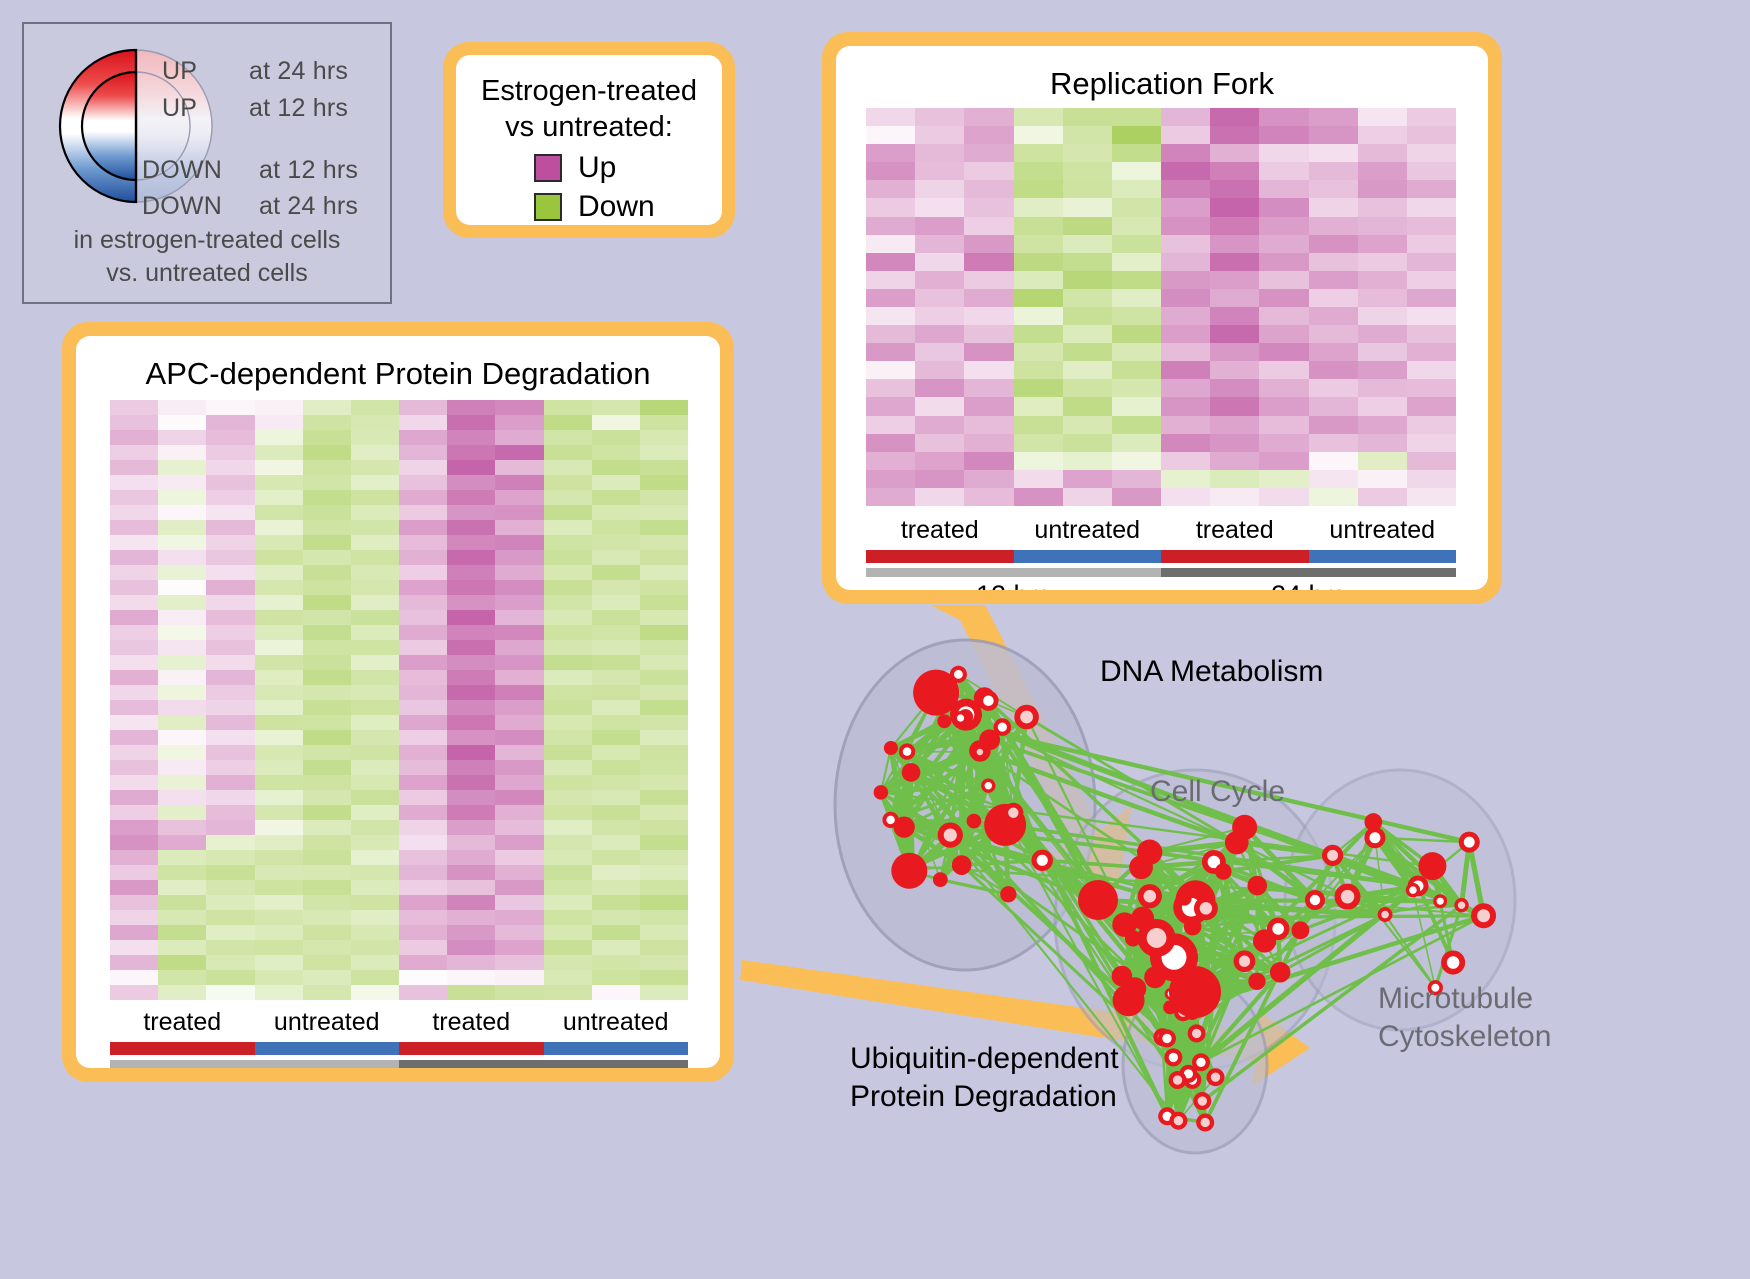 This screenshot has width=1750, height=1279. Describe the element at coordinates (1013, 572) in the screenshot. I see `time-color-bar` at that location.